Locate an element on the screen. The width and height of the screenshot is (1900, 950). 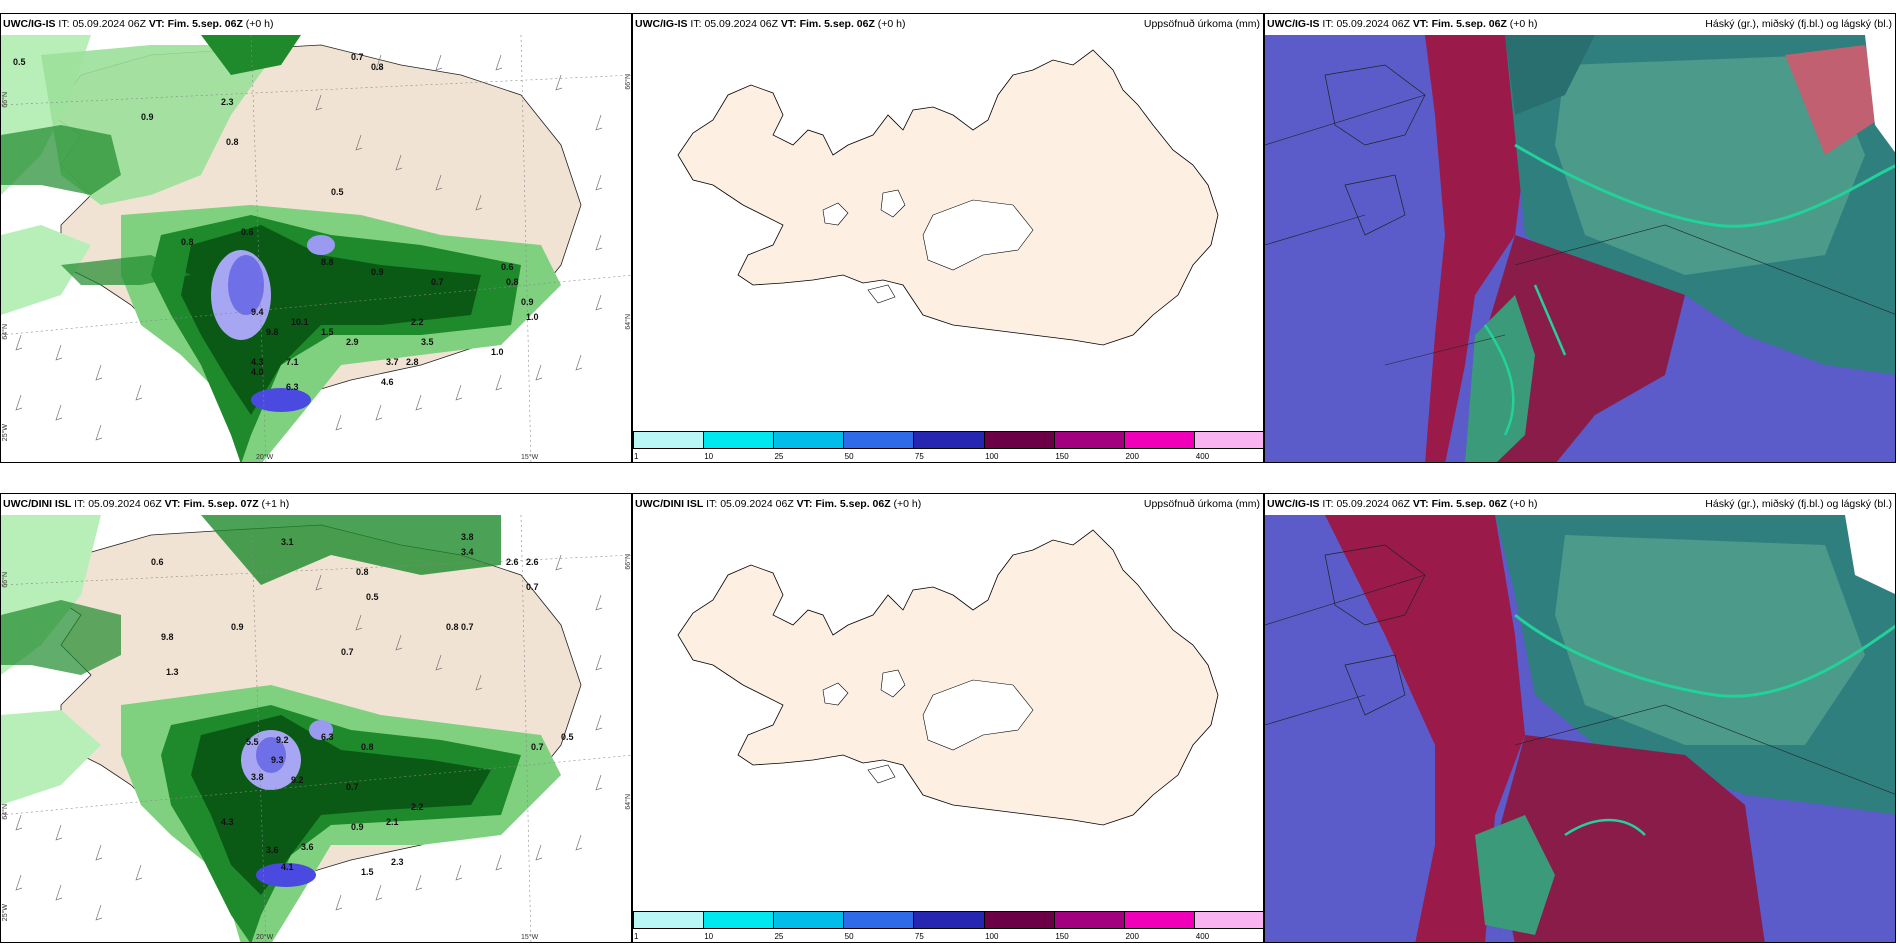
precip-value-label: 8.8 is located at coordinates (327, 262).